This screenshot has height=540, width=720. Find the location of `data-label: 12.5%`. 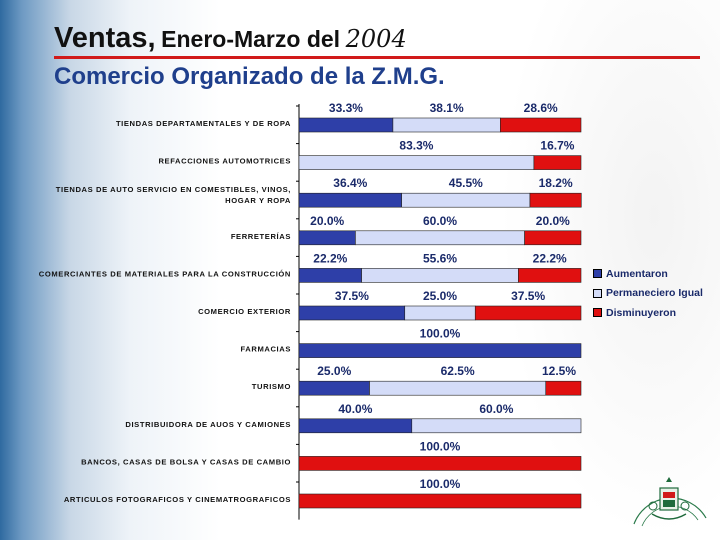

data-label: 12.5% is located at coordinates (559, 371).